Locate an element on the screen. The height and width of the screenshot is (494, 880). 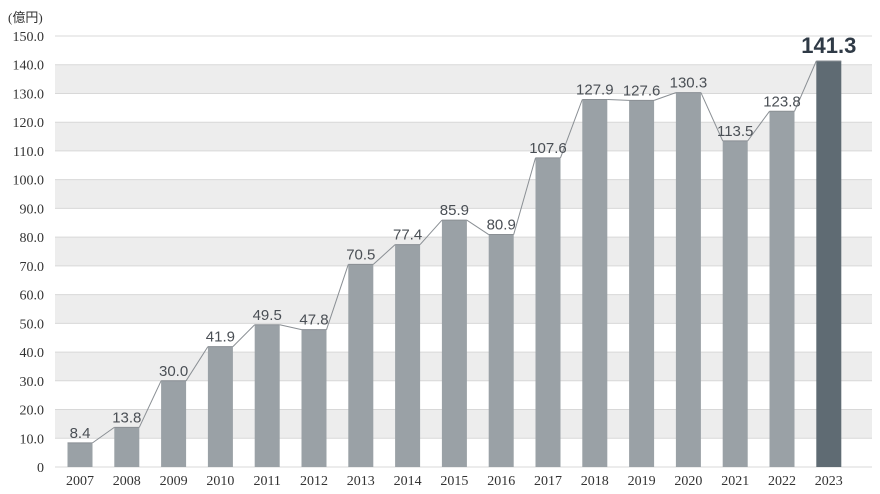
value-label: 41.9 is located at coordinates (220, 337).